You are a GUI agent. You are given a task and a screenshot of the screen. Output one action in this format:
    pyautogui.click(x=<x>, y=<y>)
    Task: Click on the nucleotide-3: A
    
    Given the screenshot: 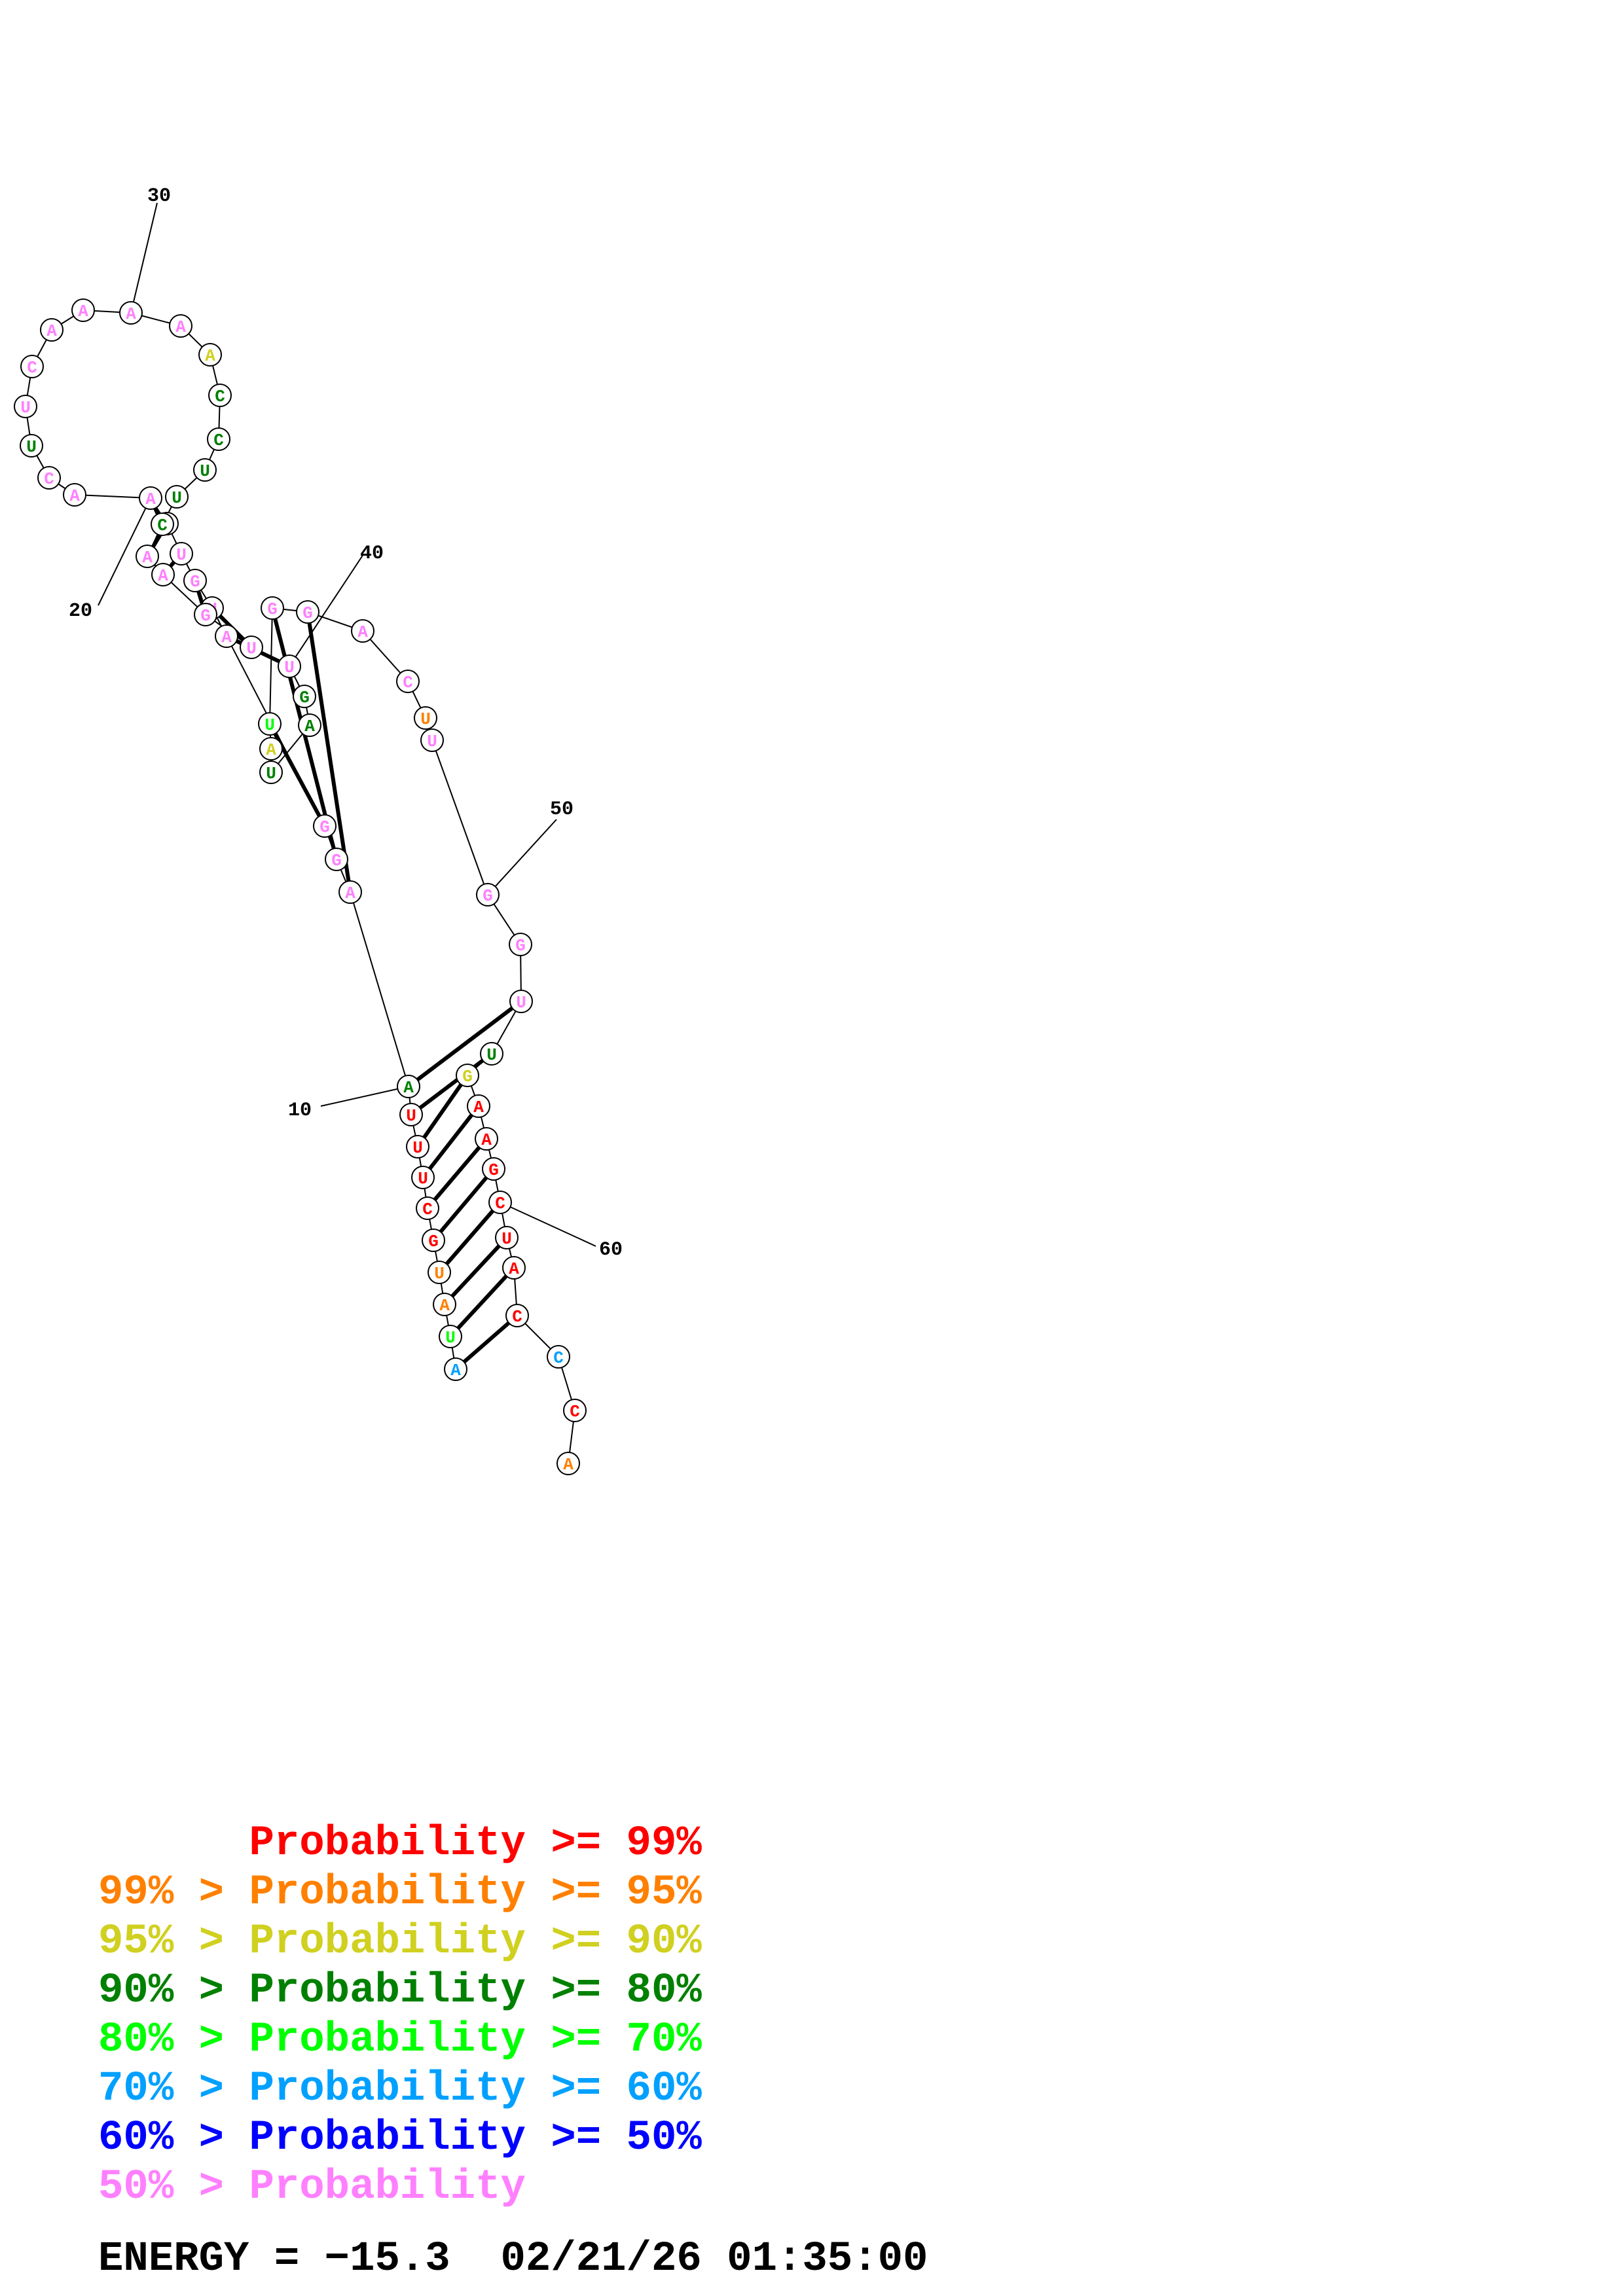 What is the action you would take?
    pyautogui.click(x=444, y=1304)
    